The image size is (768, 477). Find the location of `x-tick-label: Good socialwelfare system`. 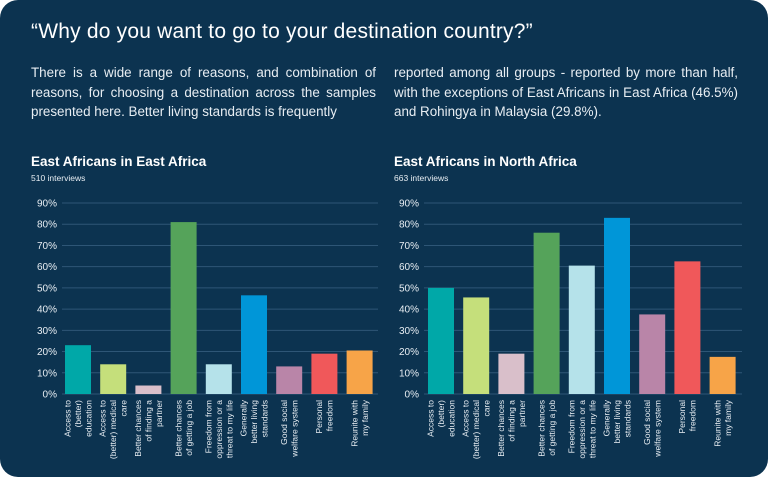

x-tick-label: Good socialwelfare system is located at coordinates (289, 429).